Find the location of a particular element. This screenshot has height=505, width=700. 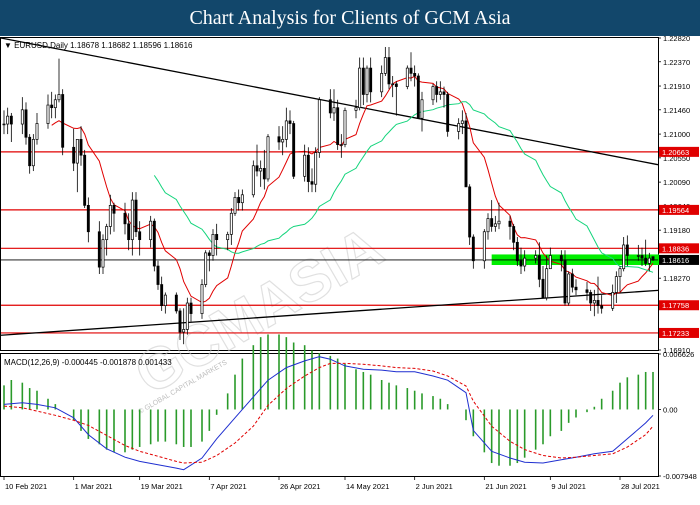

level-tag-label: 1.18836 is located at coordinates (675, 248).